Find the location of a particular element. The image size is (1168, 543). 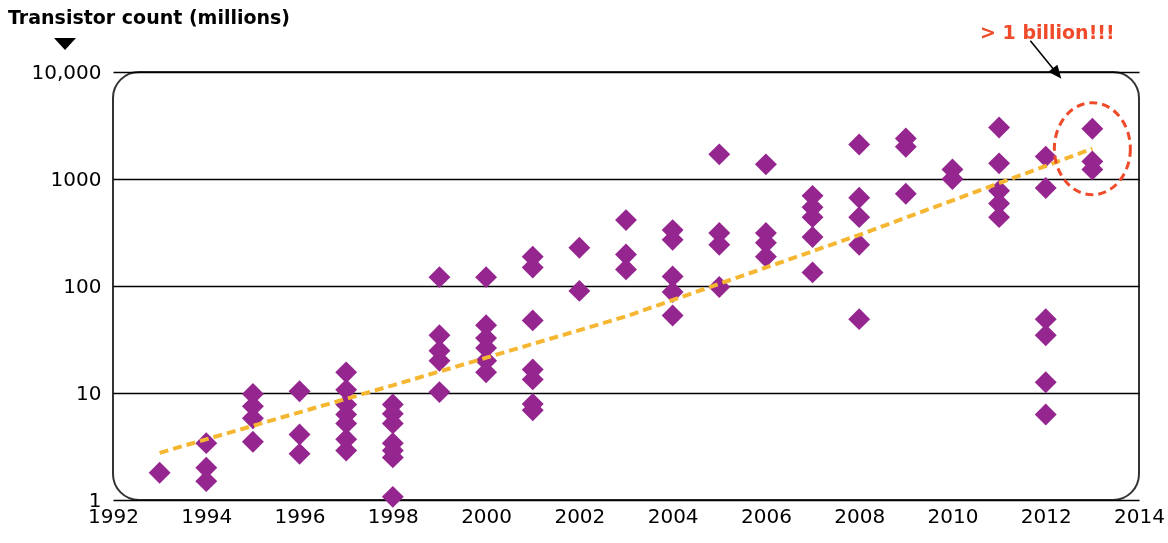

y-tick-label: 100 is located at coordinates (82, 285).